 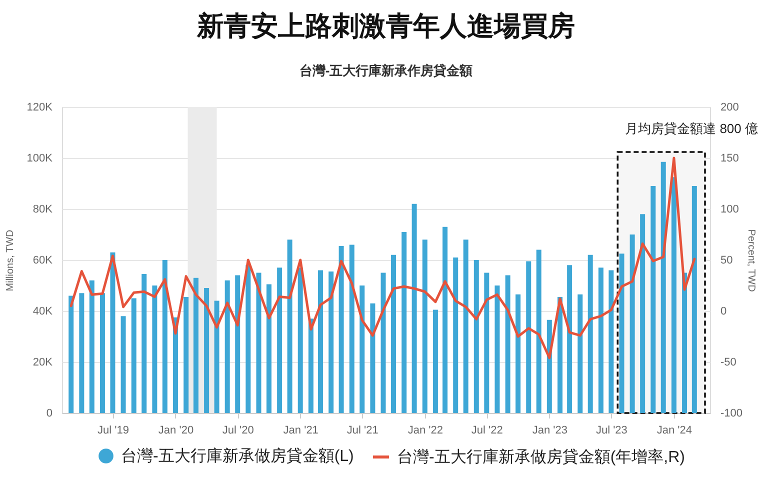 What do you see at coordinates (550, 430) in the screenshot?
I see `x-tick-label: Jan '23` at bounding box center [550, 430].